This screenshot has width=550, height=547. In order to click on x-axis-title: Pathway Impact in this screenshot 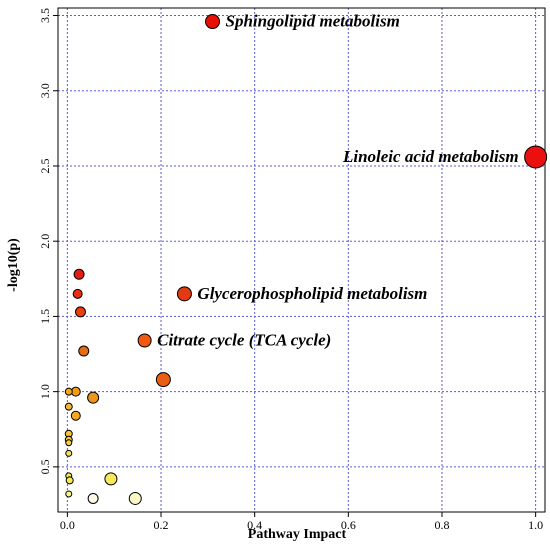, I will do `click(297, 534)`.